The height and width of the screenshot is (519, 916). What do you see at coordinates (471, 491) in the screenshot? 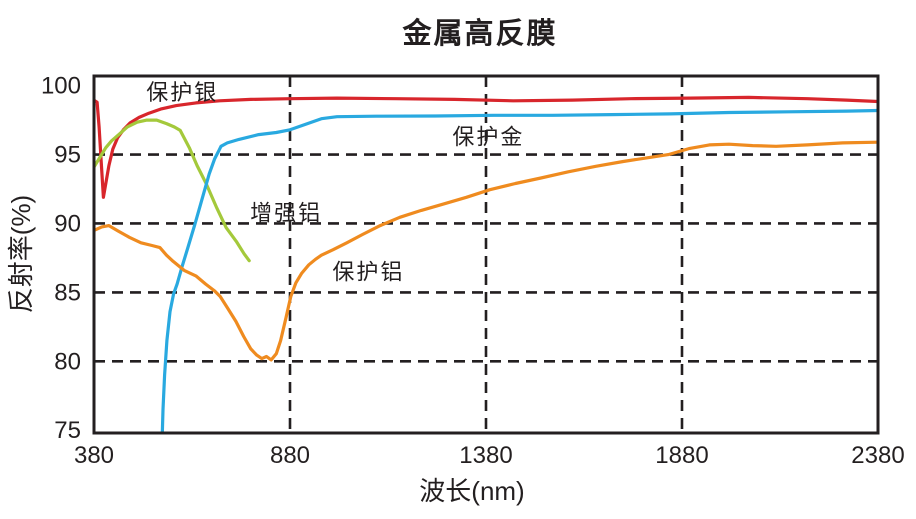
I see `x-axis-title: 波长(nm)` at bounding box center [471, 491].